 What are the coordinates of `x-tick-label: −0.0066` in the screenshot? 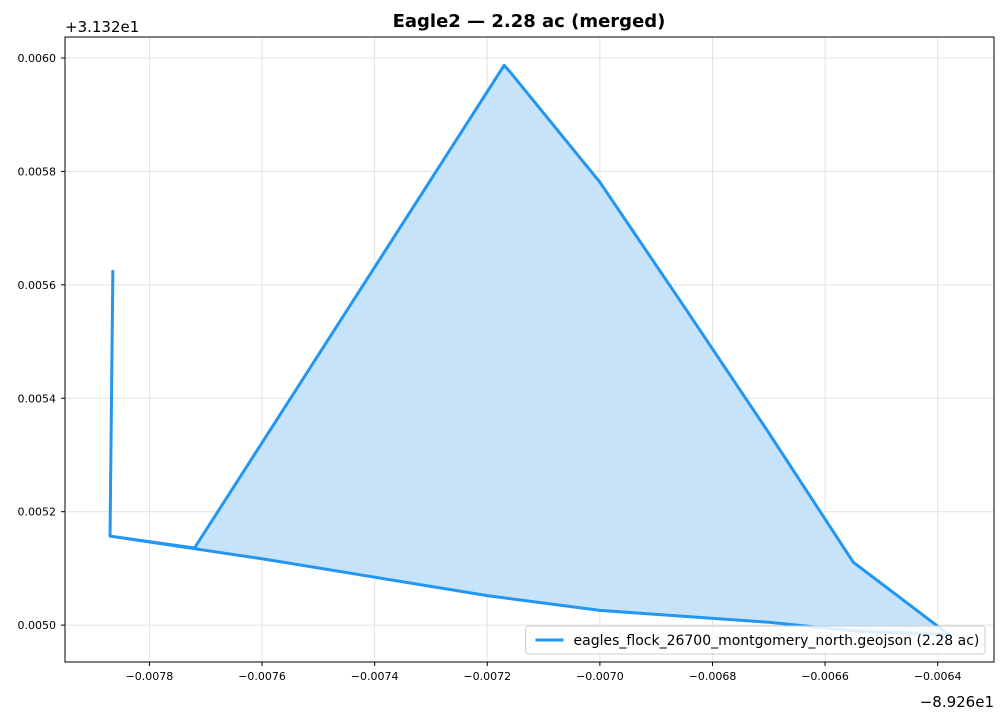 It's located at (825, 676).